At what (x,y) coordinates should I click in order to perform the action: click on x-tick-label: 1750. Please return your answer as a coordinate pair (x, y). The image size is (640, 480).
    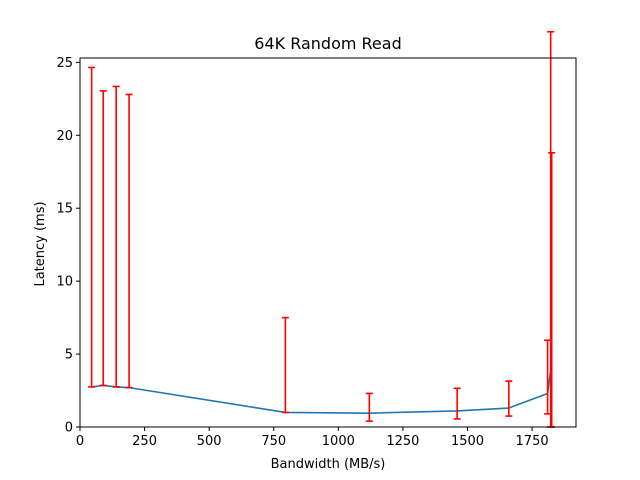
    Looking at the image, I should click on (532, 441).